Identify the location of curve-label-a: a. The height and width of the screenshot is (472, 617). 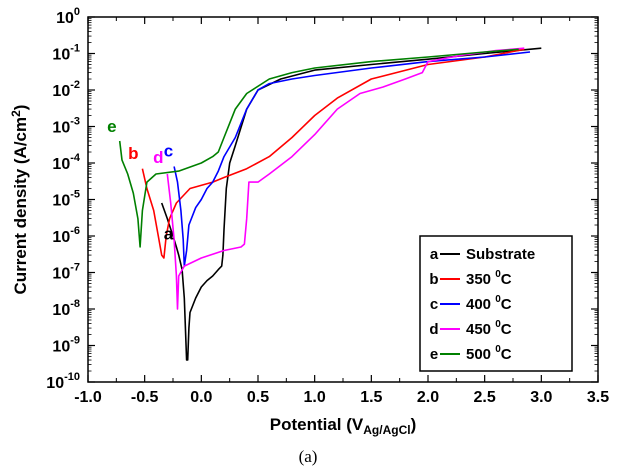
(169, 234).